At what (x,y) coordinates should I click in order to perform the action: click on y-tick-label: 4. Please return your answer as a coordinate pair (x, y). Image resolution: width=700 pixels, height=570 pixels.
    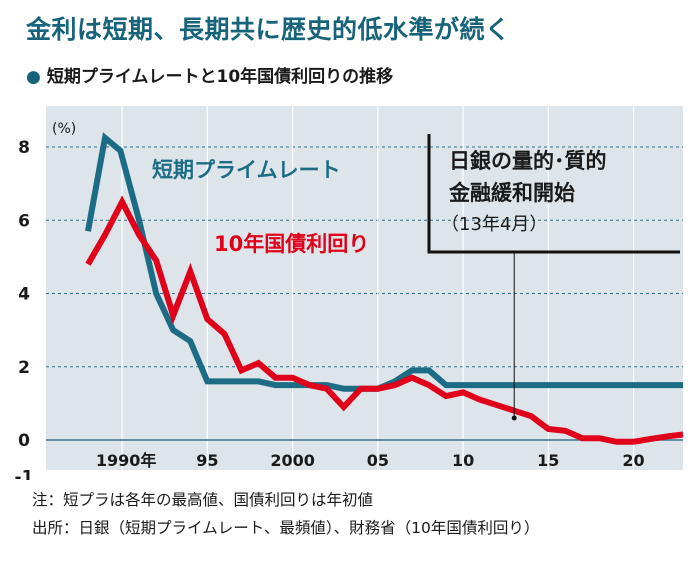
    Looking at the image, I should click on (24, 295).